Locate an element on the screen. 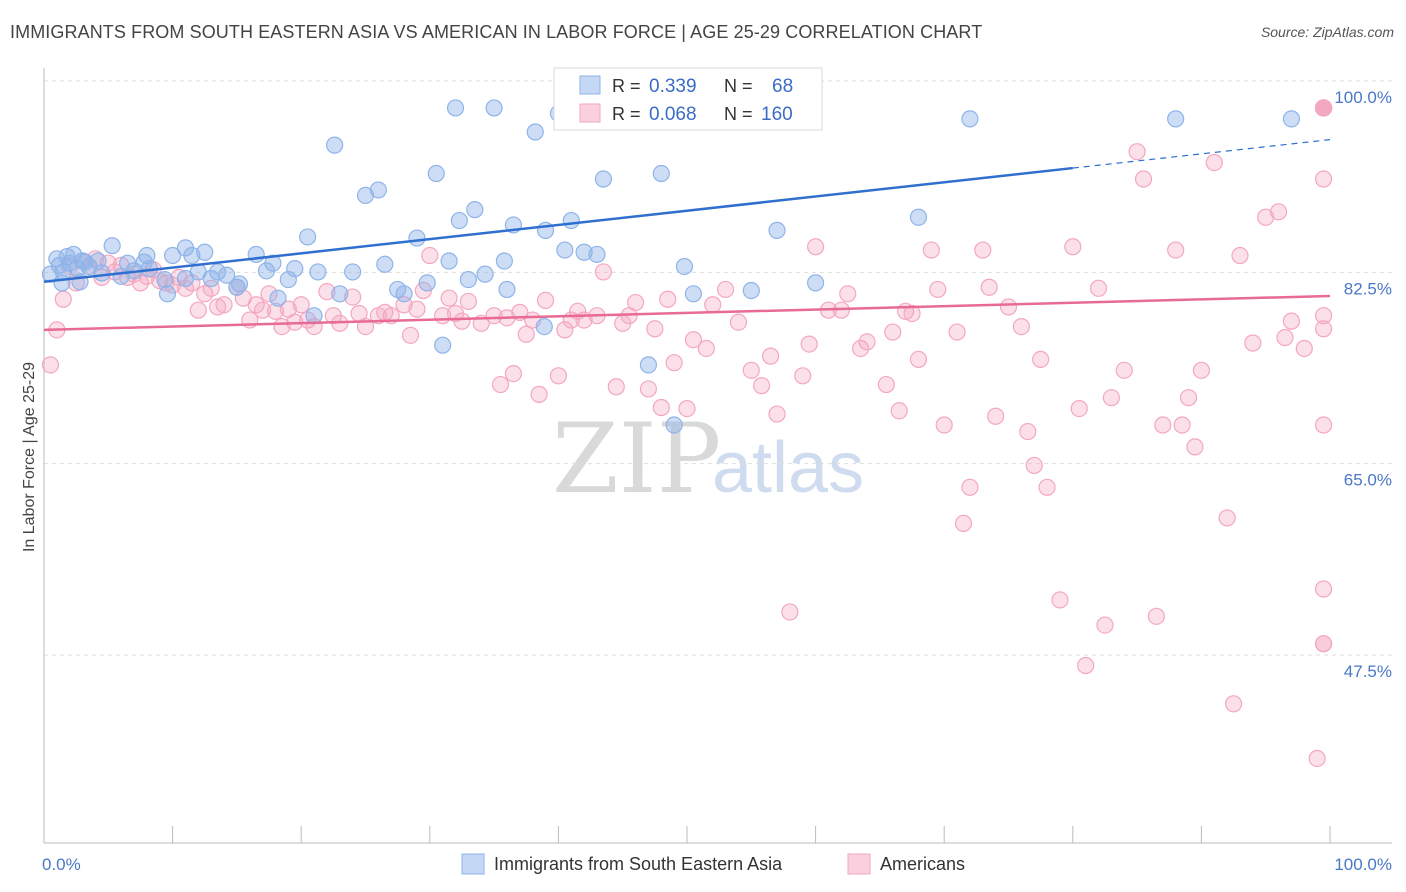  bottom-legend-label-sea: Immigrants from South Eastern Asia is located at coordinates (638, 864).